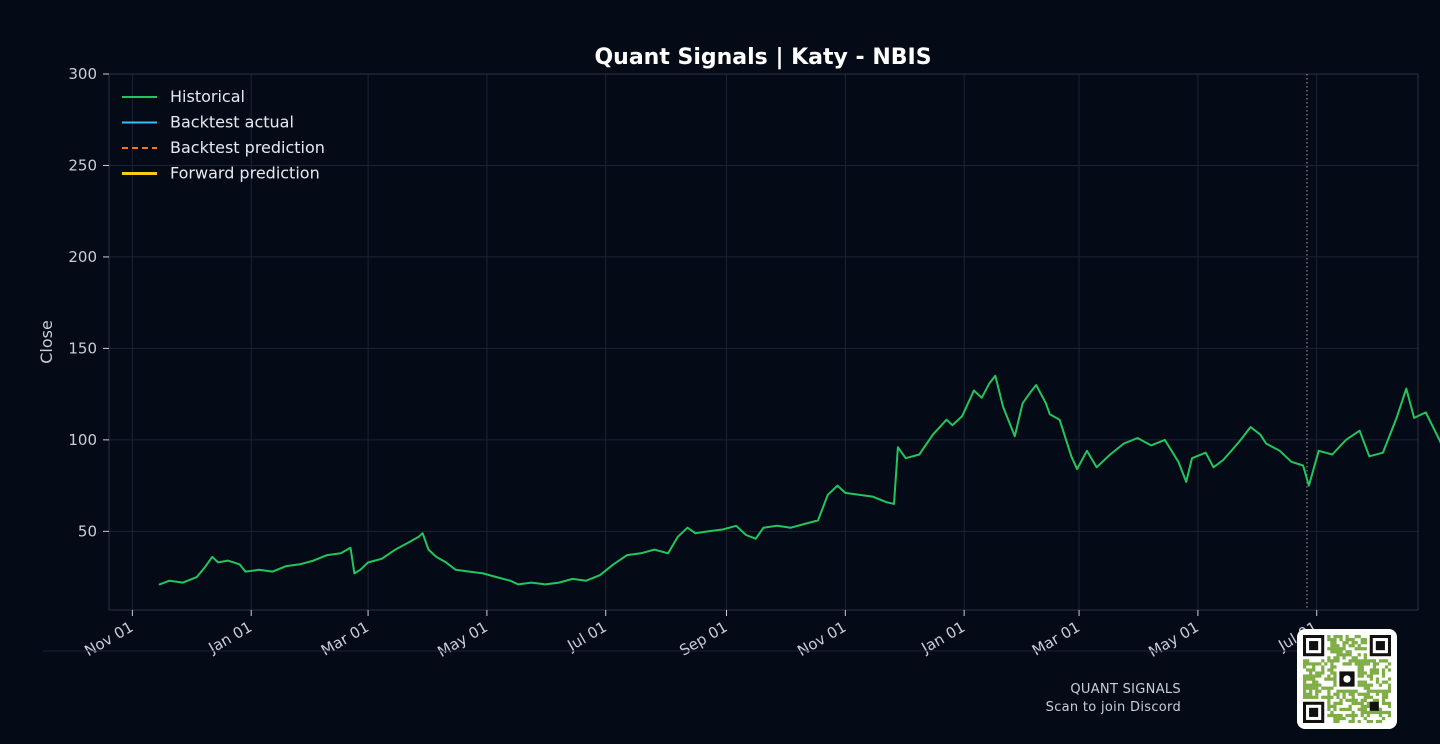 Image resolution: width=1440 pixels, height=744 pixels. I want to click on qr-code-icon, so click(1347, 679).